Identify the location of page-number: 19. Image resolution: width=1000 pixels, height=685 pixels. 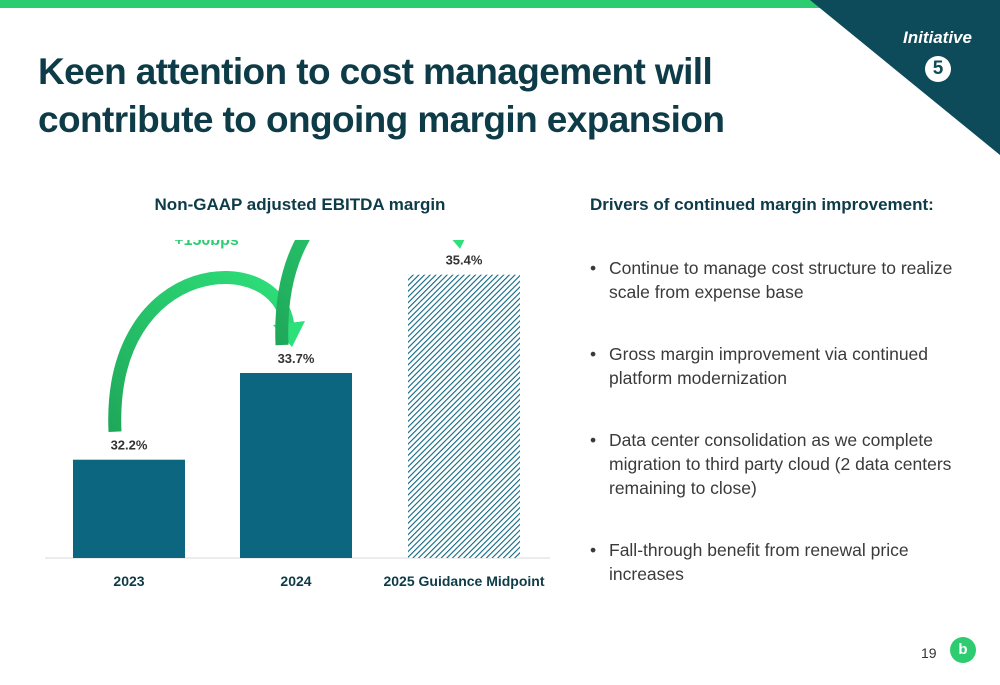
(929, 653).